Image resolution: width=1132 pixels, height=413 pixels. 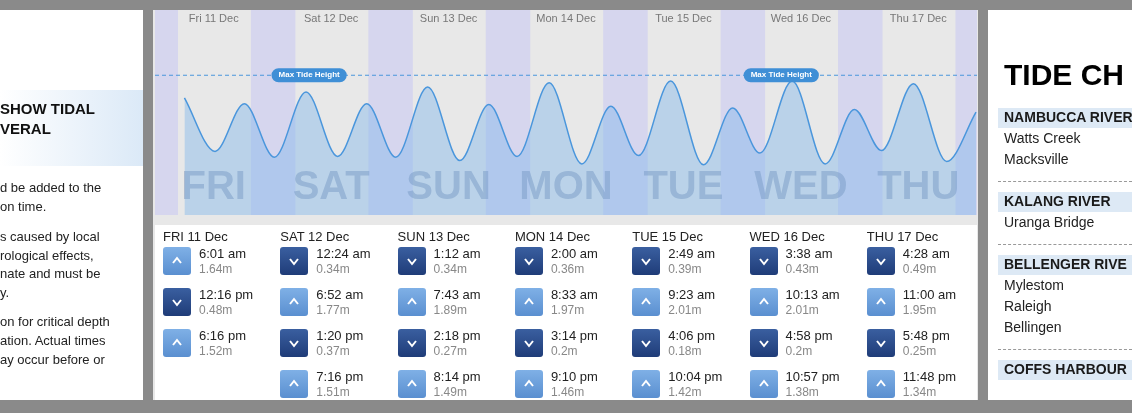 I want to click on text: 10:57 pm, so click(x=812, y=376).